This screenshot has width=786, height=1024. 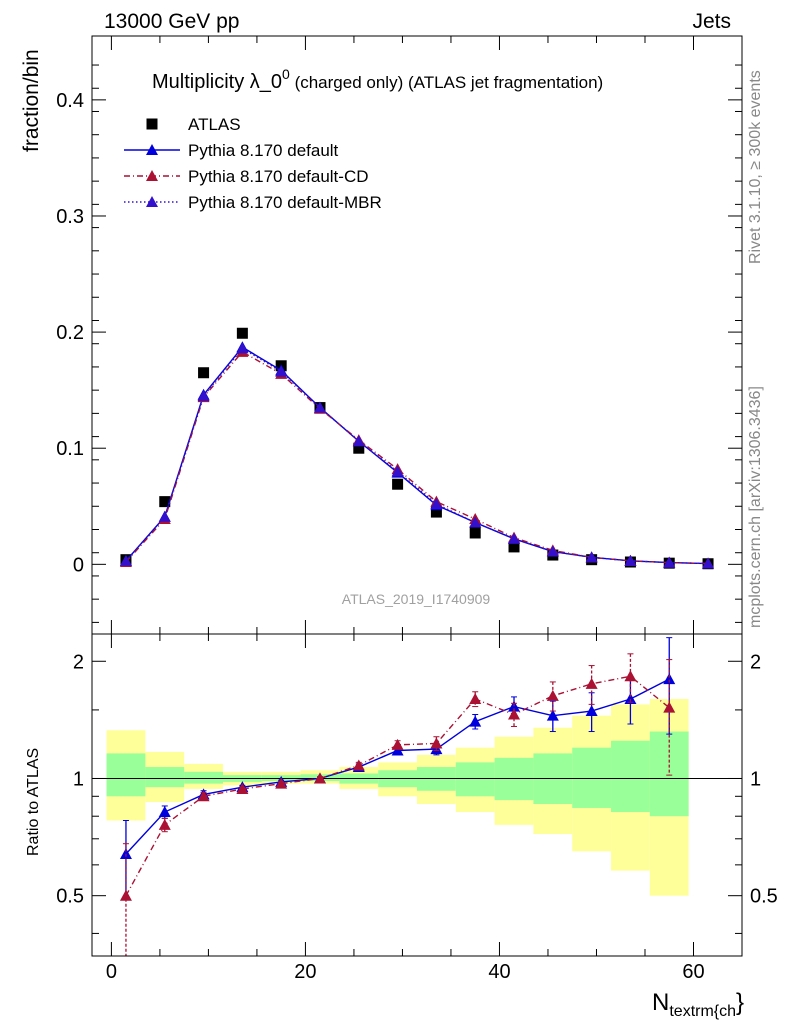 I want to click on side-text-bottom: mcplots.cern.ch [arXiv:1306.3436], so click(x=755, y=507).